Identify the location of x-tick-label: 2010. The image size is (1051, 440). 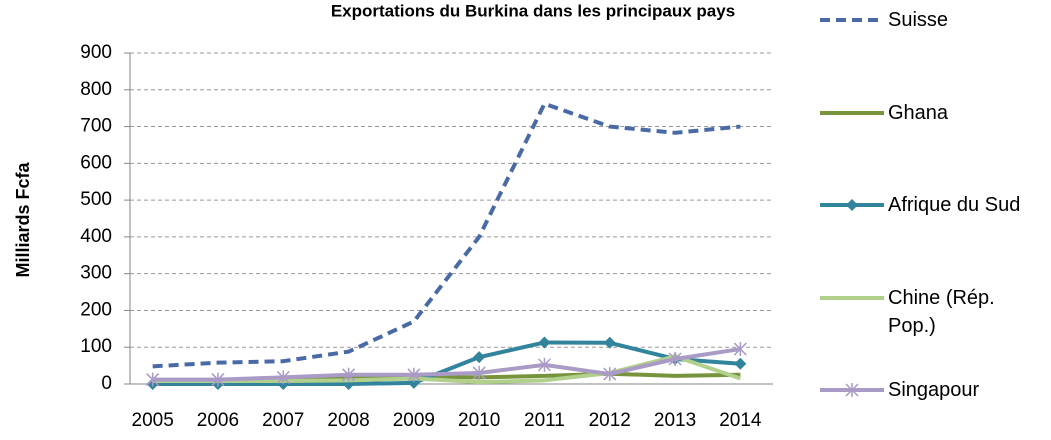
(479, 420).